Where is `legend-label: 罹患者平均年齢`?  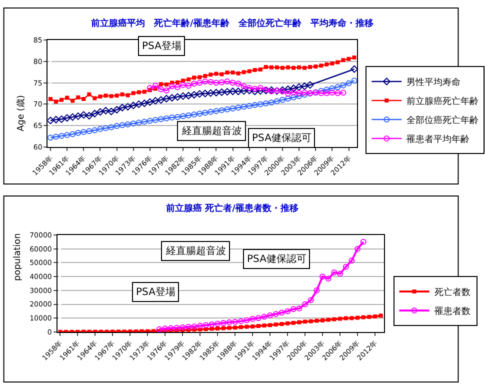 legend-label: 罹患者平均年齢 is located at coordinates (438, 140).